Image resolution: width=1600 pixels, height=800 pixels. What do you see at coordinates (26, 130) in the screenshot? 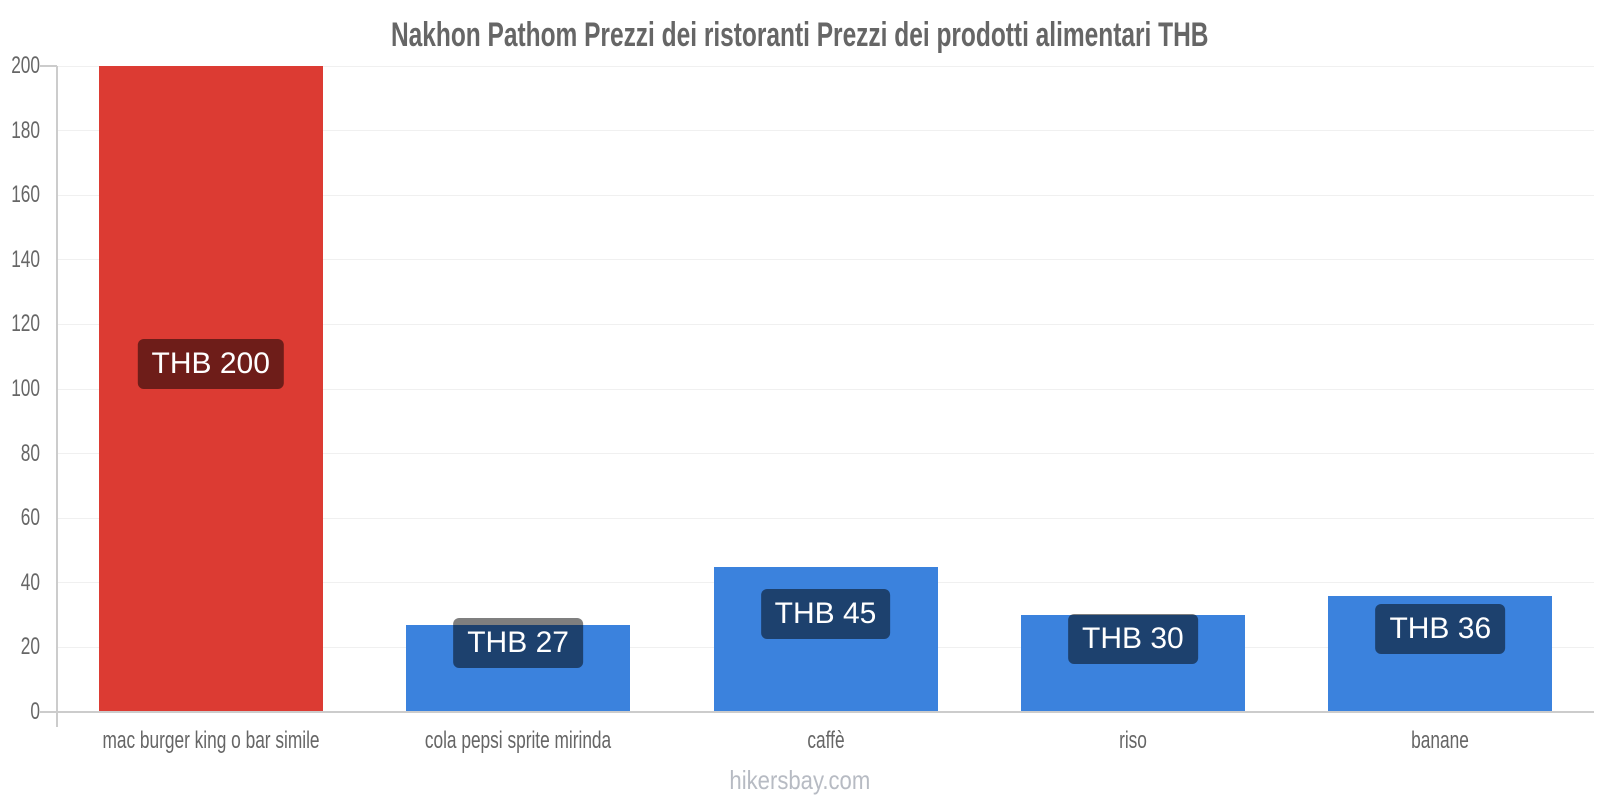
I see `y-axis-label: 180` at bounding box center [26, 130].